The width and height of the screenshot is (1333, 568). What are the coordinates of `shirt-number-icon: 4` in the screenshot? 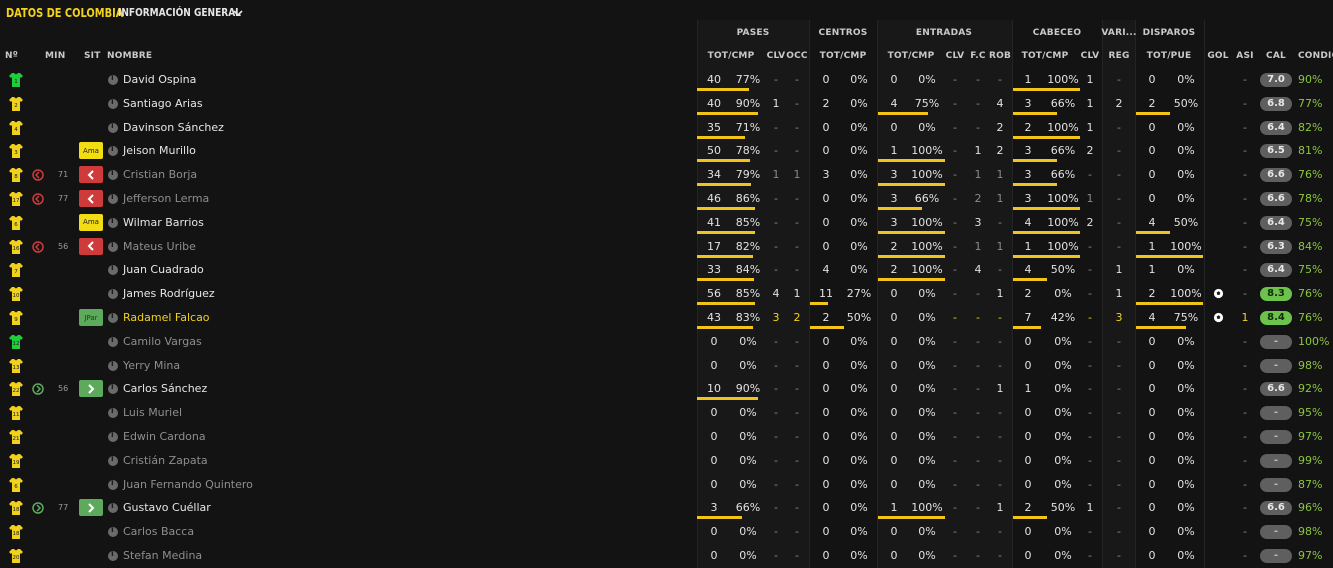 It's located at (16, 127).